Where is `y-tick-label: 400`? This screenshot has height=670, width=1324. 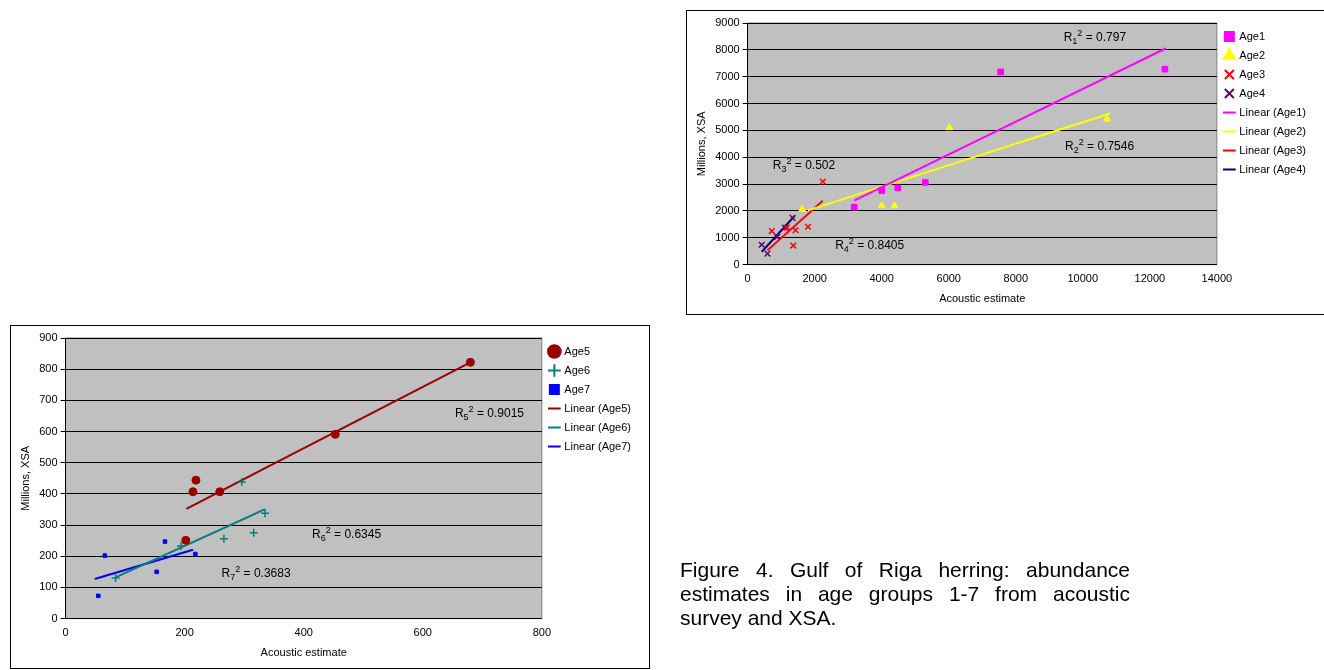 y-tick-label: 400 is located at coordinates (48, 492).